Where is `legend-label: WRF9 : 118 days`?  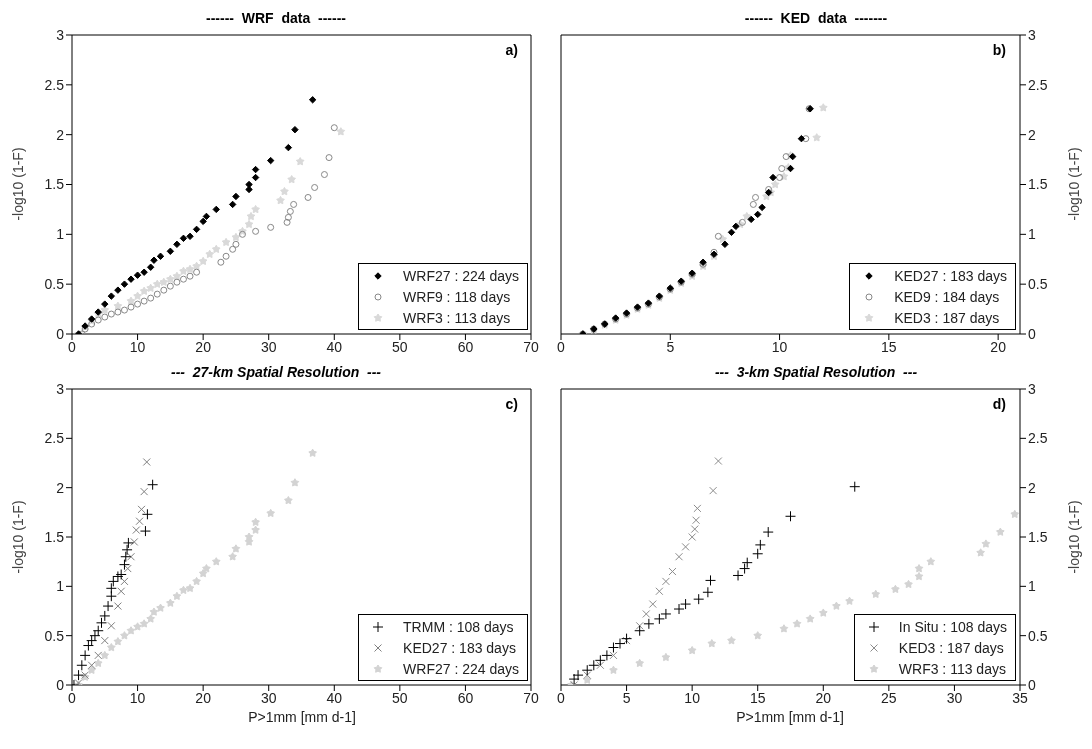 legend-label: WRF9 : 118 days is located at coordinates (457, 296).